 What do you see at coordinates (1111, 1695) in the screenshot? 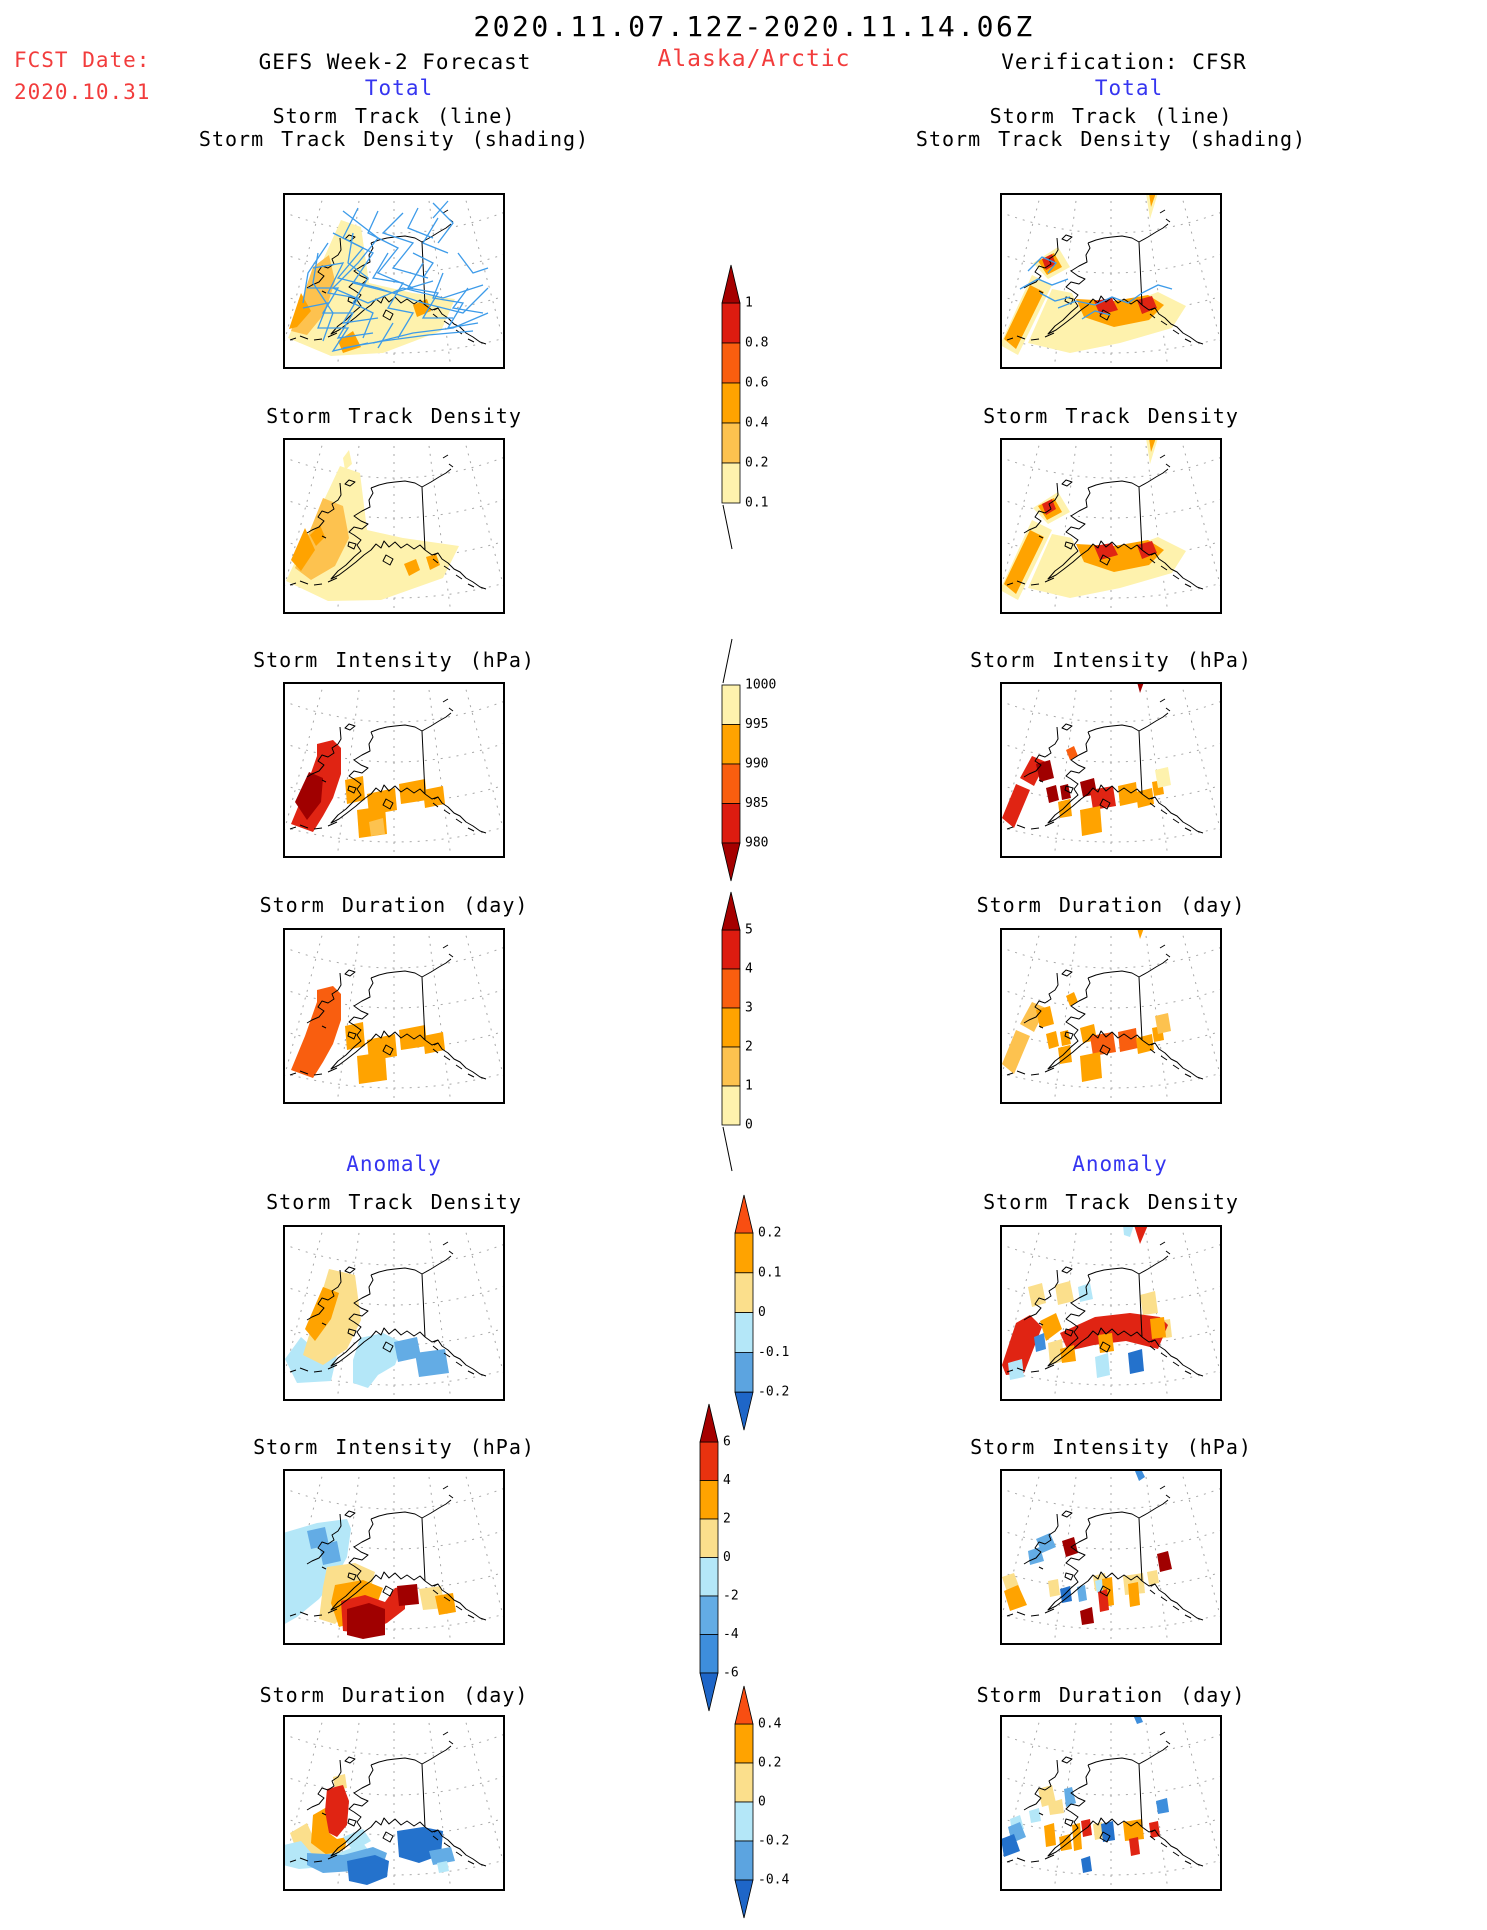
I see `panel-title-verif-anom-duration: Storm Duration (day)` at bounding box center [1111, 1695].